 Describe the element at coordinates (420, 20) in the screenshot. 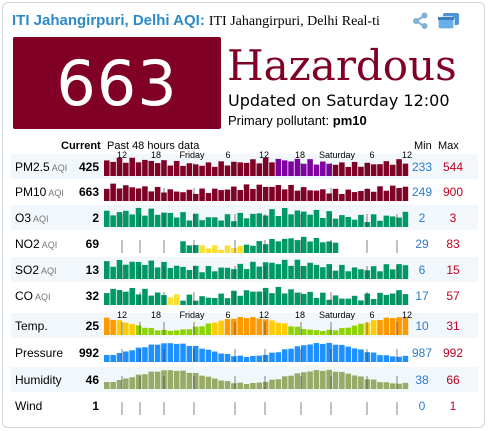

I see `share-icon` at that location.